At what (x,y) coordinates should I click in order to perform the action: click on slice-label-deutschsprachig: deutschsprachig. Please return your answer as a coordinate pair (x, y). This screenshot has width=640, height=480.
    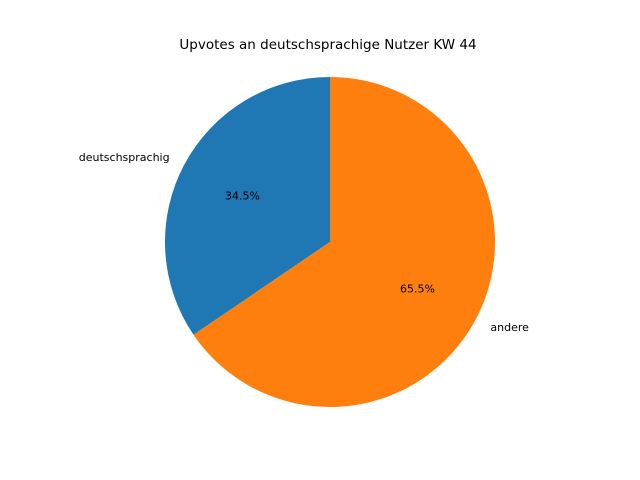
    Looking at the image, I should click on (124, 157).